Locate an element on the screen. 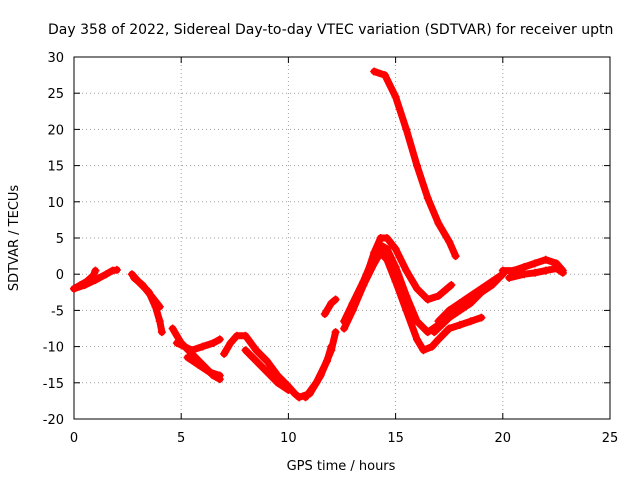 The width and height of the screenshot is (640, 480). x-tick-label: 20 is located at coordinates (503, 438).